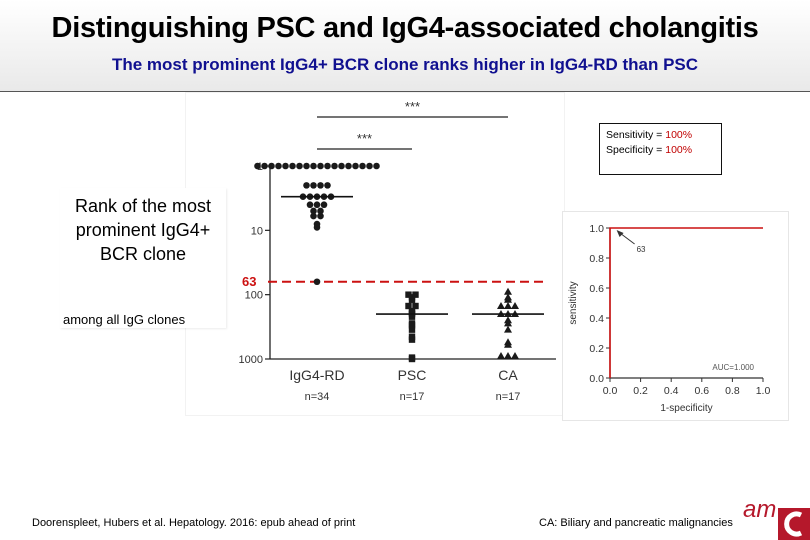  I want to click on logo-text: am, so click(759, 509).